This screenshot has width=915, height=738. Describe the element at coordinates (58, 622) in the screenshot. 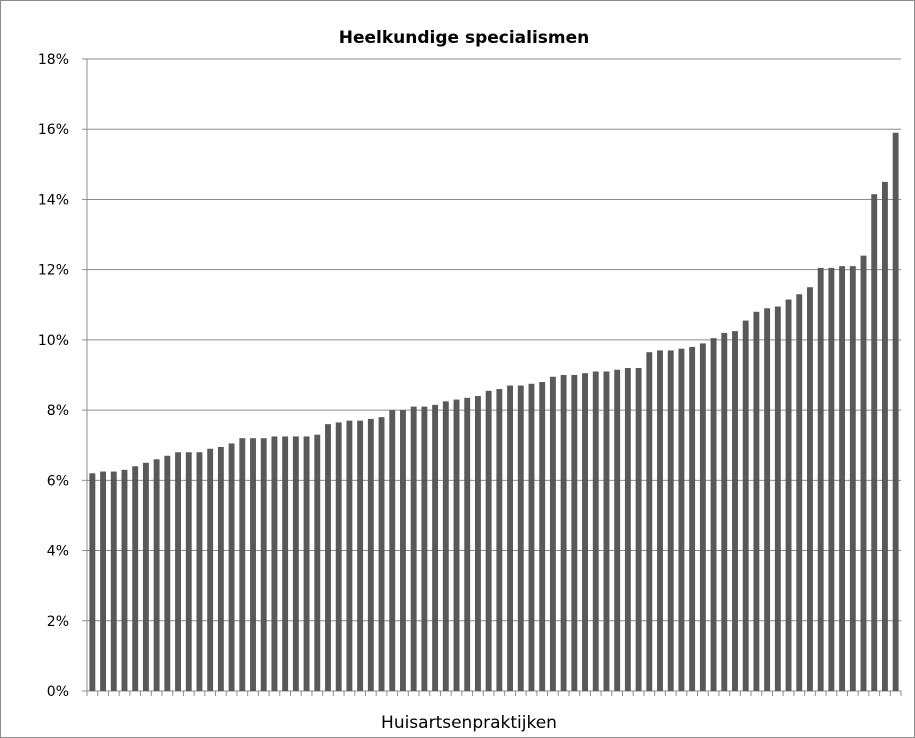

I see `y-tick-label: 2%` at that location.